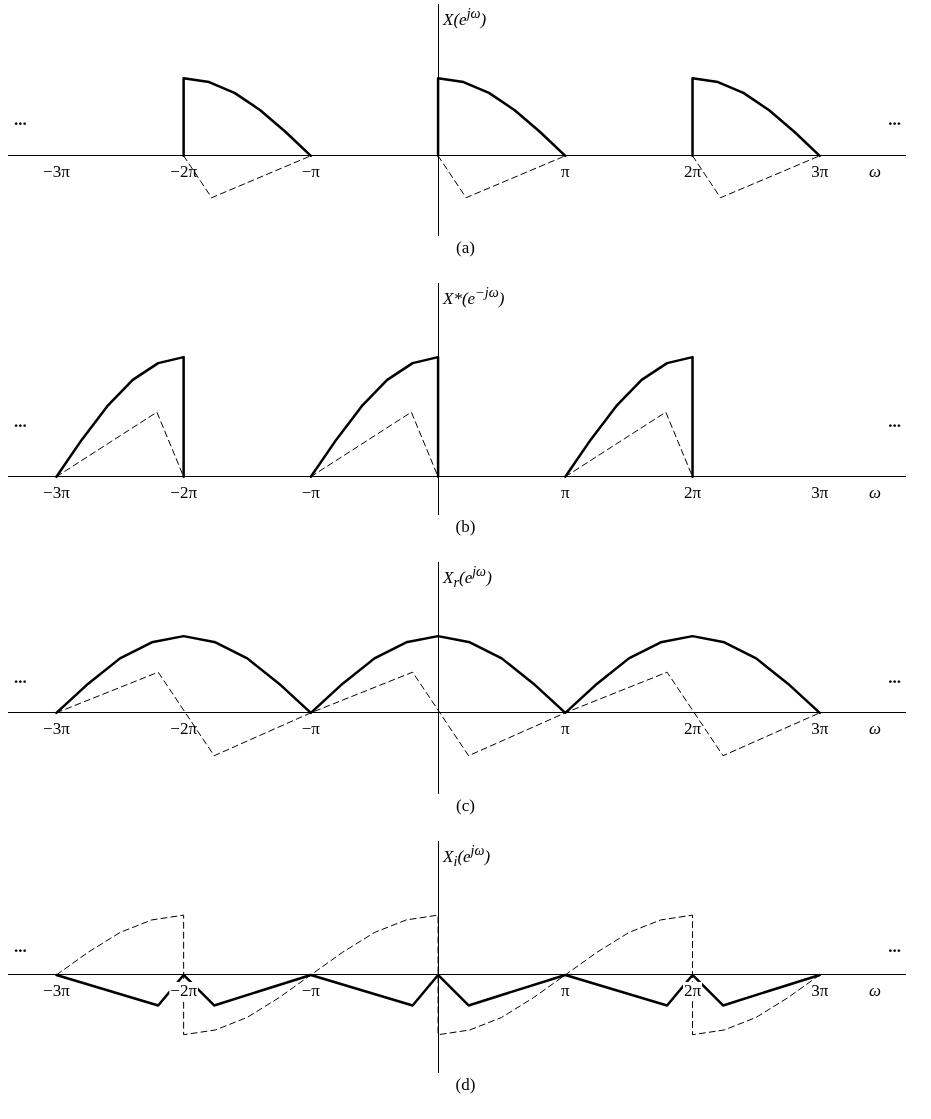  What do you see at coordinates (467, 577) in the screenshot?
I see `y-axis-title: X$_{r}$(e$^{jω}$)` at bounding box center [467, 577].